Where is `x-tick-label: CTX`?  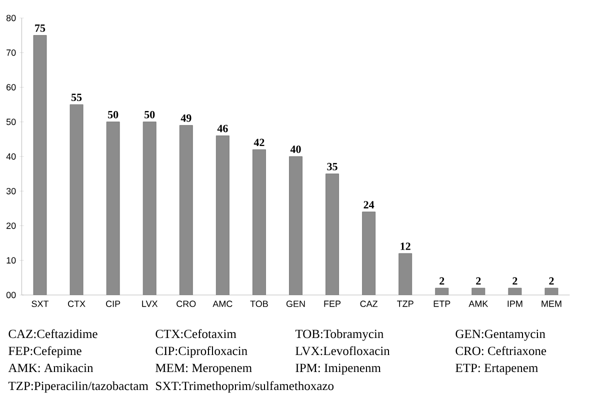 x-tick-label: CTX is located at coordinates (77, 304).